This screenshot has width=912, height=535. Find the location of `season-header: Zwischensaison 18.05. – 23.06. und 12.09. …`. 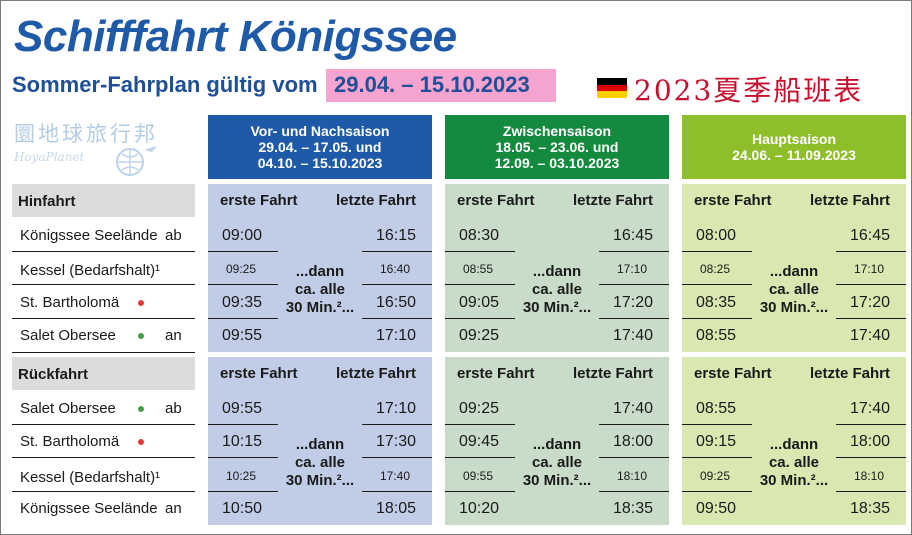

season-header: Zwischensaison 18.05. – 23.06. und 12.09. … is located at coordinates (557, 147).